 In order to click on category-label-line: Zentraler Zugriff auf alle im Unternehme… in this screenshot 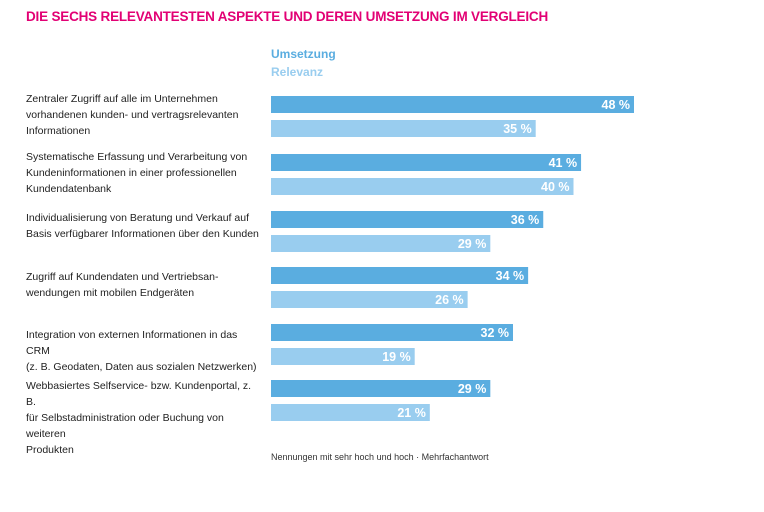, I will do `click(122, 99)`.